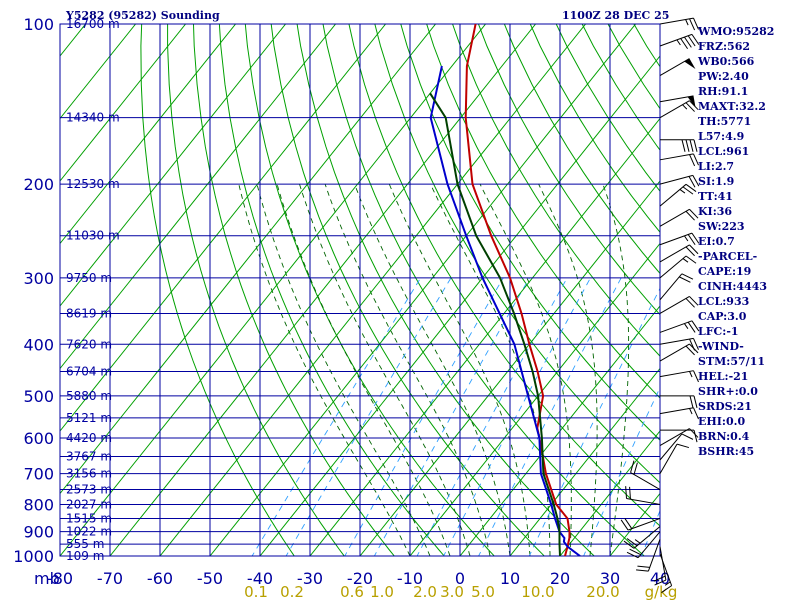  What do you see at coordinates (260, 578) in the screenshot?
I see `temperature-tick-label: -40` at bounding box center [260, 578].